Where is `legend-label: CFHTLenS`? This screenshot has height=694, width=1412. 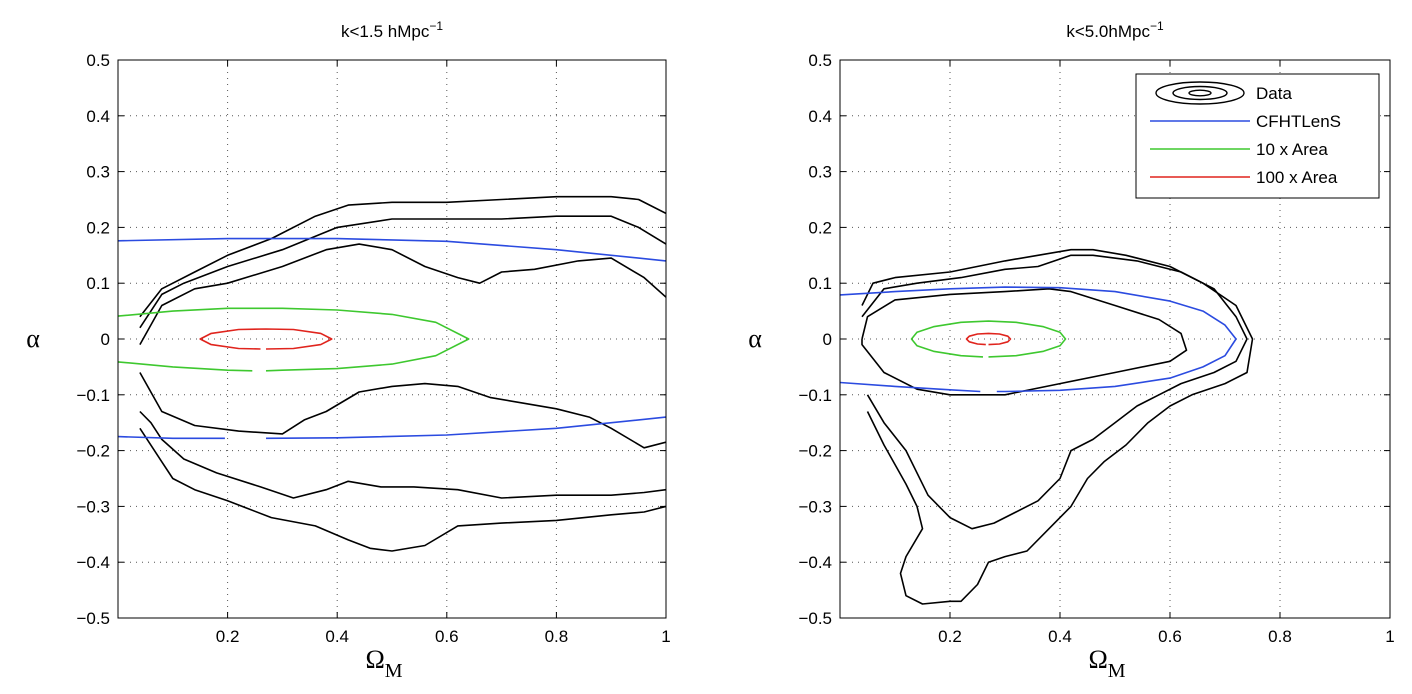 legend-label: CFHTLenS is located at coordinates (1298, 121).